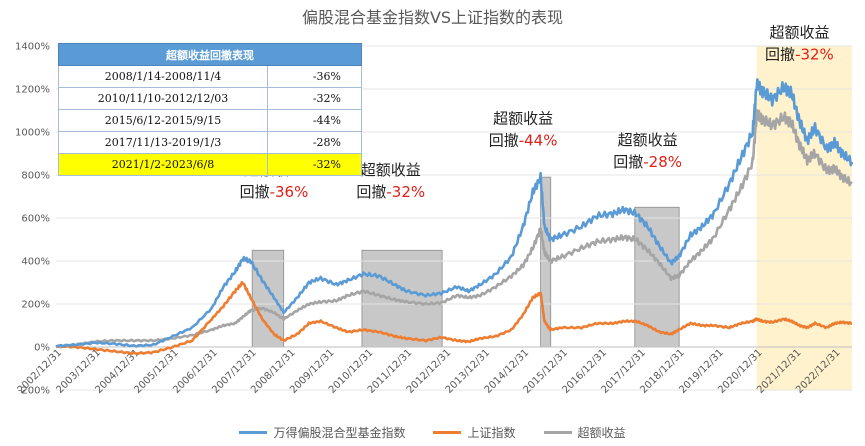 This screenshot has width=865, height=446. I want to click on y-tick-label: 1200%, so click(32, 90).